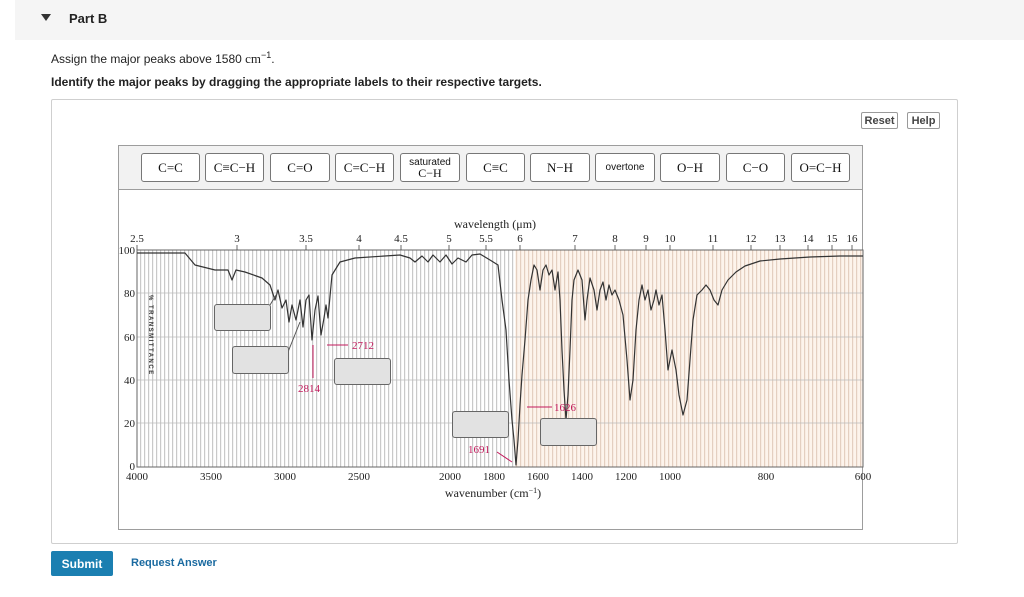  I want to click on top-tick: 4, so click(359, 239).